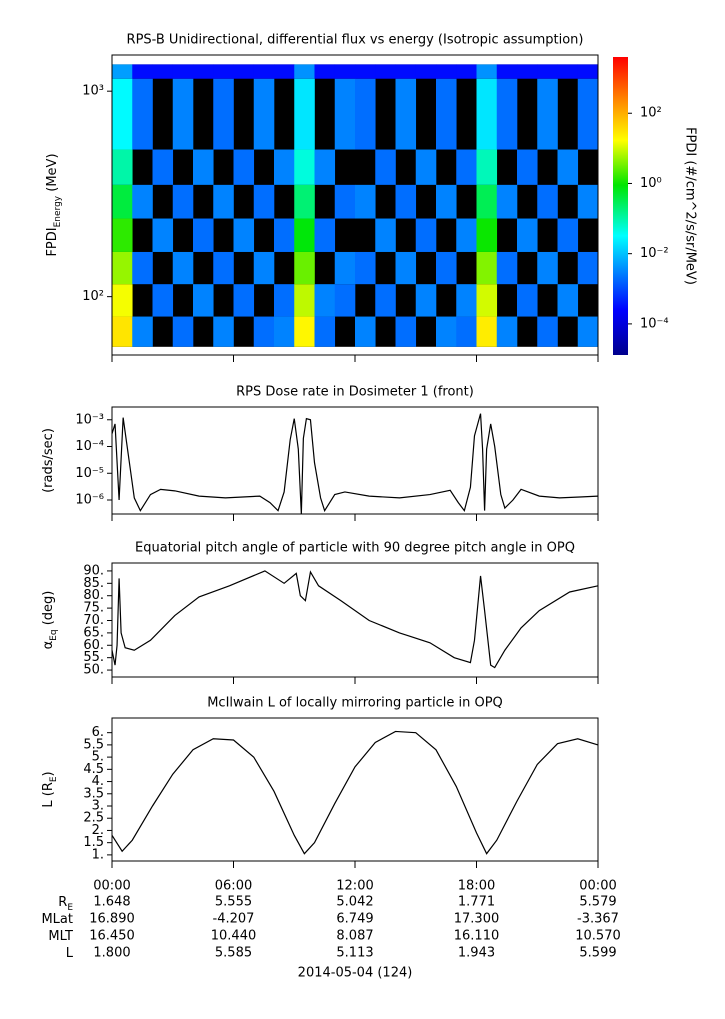 Image resolution: width=725 pixels, height=1019 pixels. What do you see at coordinates (690, 206) in the screenshot?
I see `colorbar-label: FPDI (#/cm^2/s/sr/MeV)` at bounding box center [690, 206].